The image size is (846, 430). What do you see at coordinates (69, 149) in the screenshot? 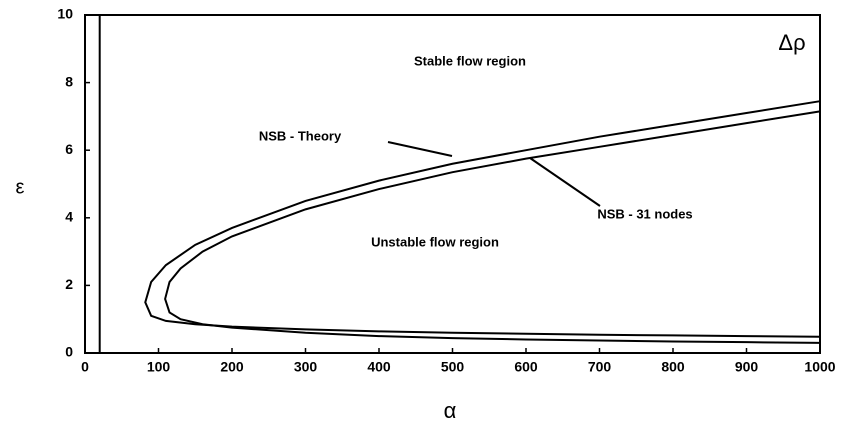
I see `y-tick-label: 6` at bounding box center [69, 149].